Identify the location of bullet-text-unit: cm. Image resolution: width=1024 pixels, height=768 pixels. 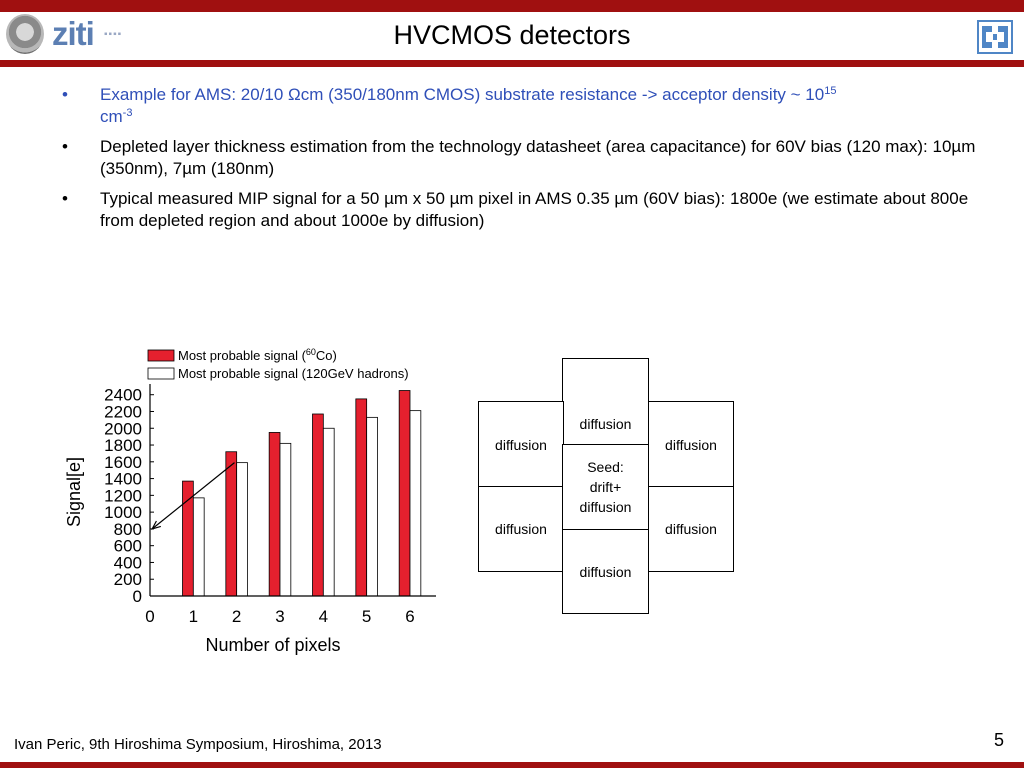
(111, 116).